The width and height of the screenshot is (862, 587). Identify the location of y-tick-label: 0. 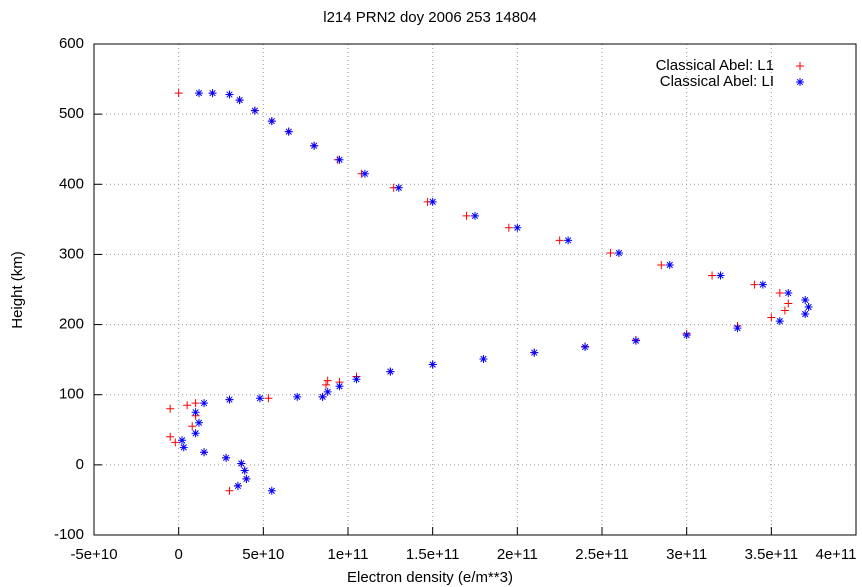
(80, 464).